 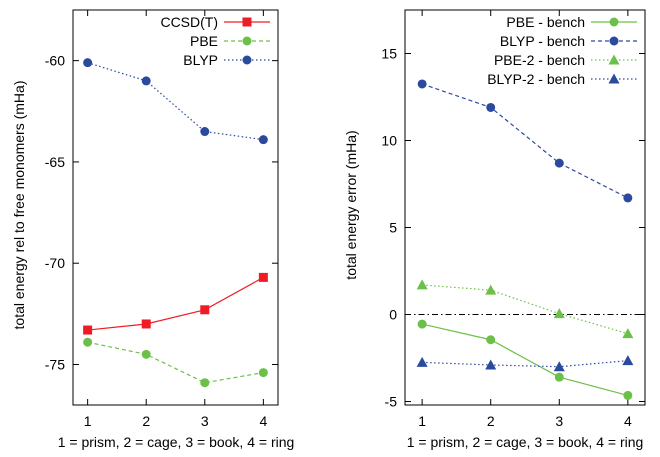 What do you see at coordinates (226, 60) in the screenshot?
I see `legend-entry-blyp: BLYP` at bounding box center [226, 60].